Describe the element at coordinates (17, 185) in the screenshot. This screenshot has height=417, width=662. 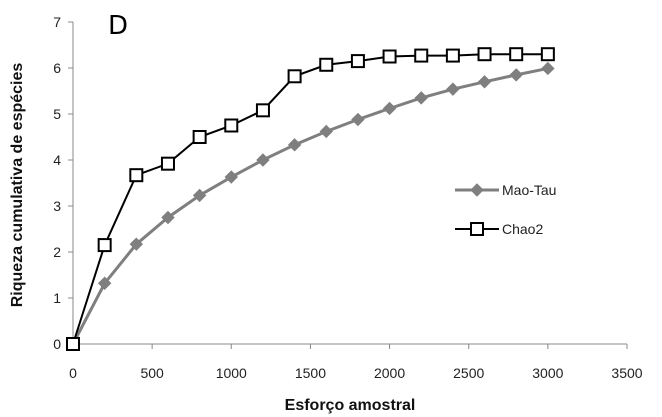
I see `y-axis-title: Riqueza cumulativa de espécies` at that location.